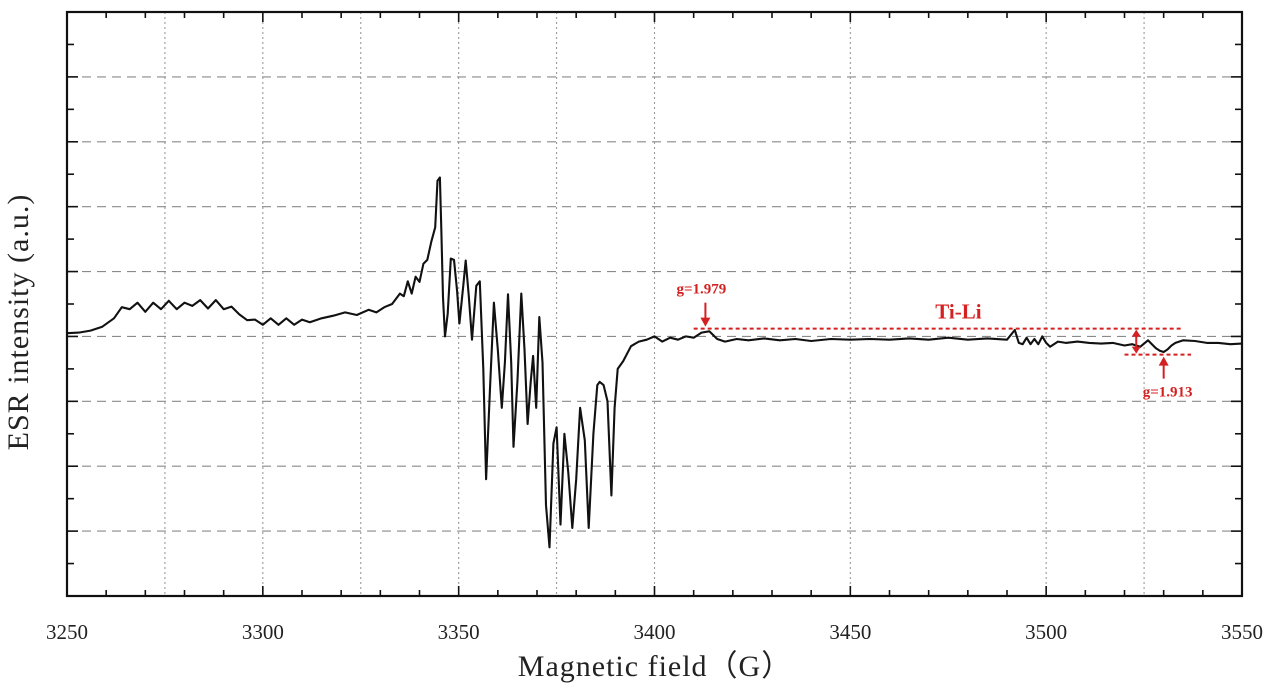 This screenshot has height=692, width=1280. What do you see at coordinates (702, 290) in the screenshot?
I see `g-high-label: g=1.979` at bounding box center [702, 290].